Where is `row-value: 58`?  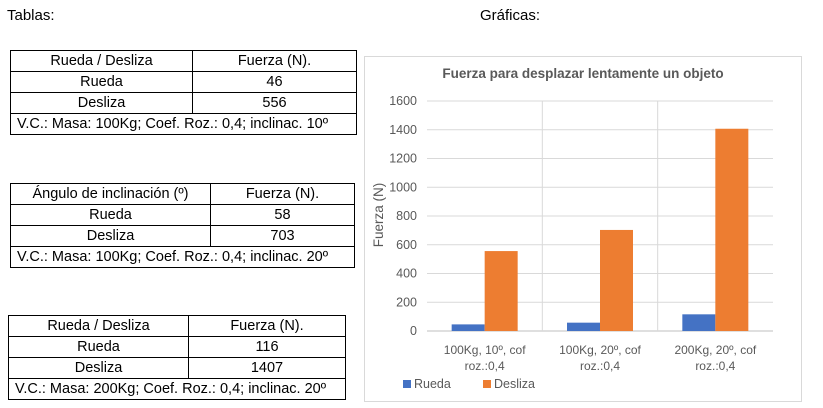 row-value: 58 is located at coordinates (282, 215).